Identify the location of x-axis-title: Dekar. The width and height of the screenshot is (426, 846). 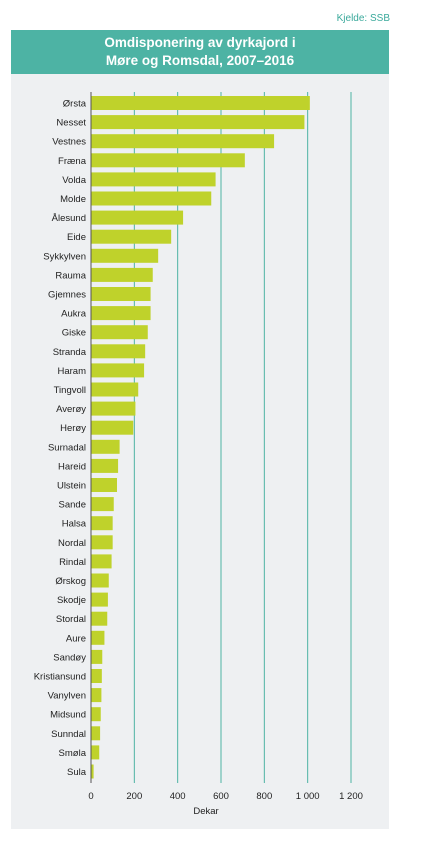
(205, 811).